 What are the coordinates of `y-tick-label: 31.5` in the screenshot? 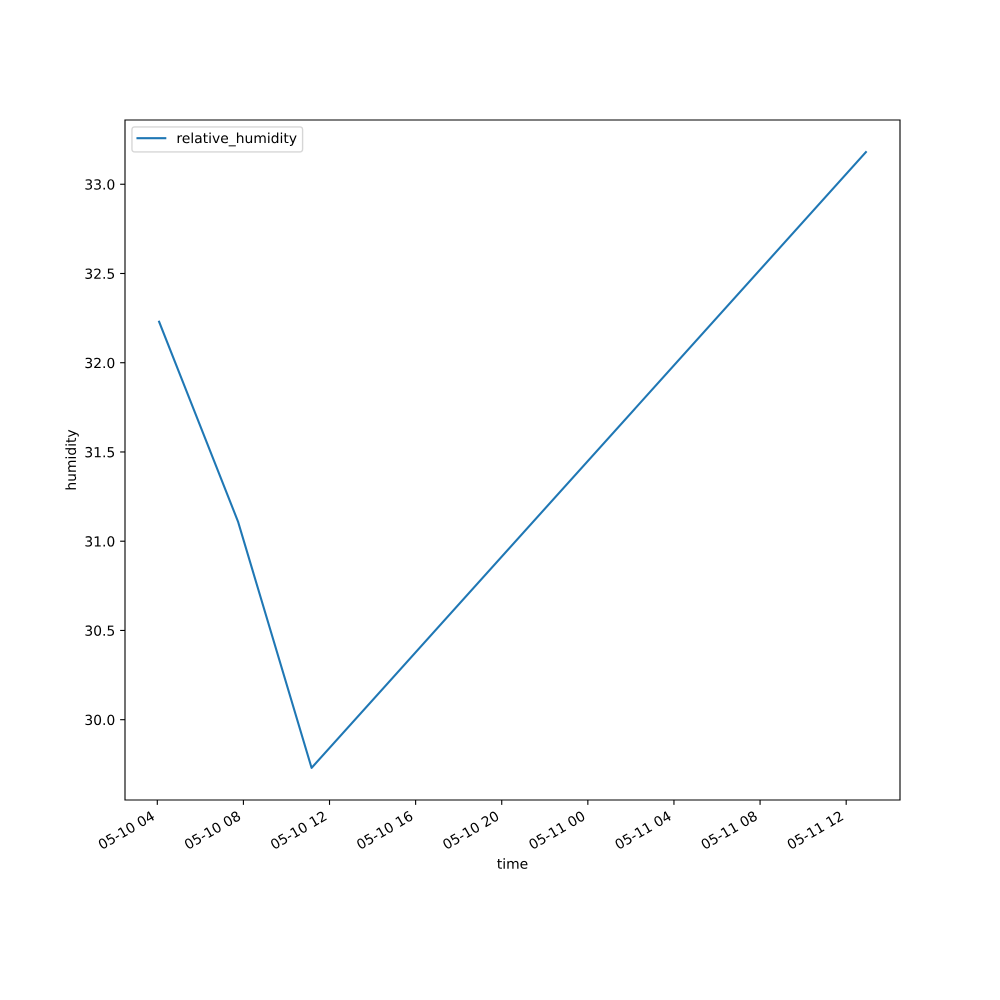 It's located at (99, 452).